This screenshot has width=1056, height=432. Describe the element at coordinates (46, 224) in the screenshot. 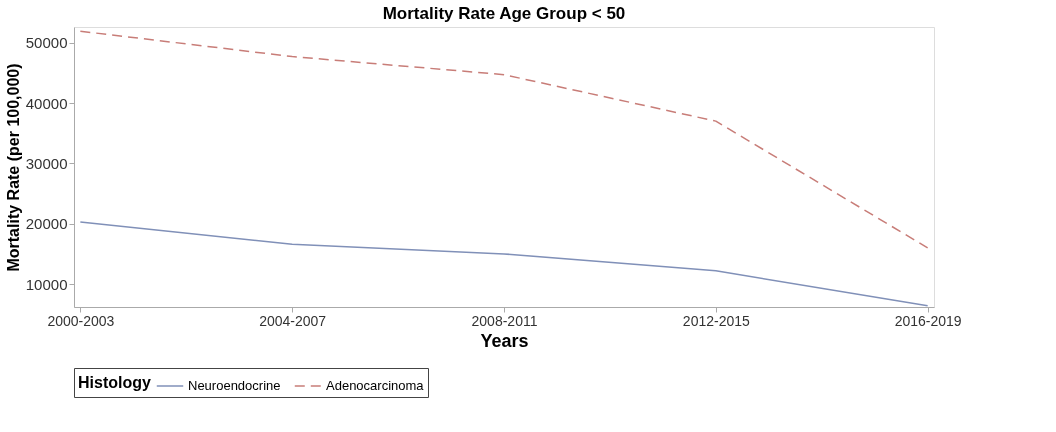

I see `y-tick-label: 20000` at that location.